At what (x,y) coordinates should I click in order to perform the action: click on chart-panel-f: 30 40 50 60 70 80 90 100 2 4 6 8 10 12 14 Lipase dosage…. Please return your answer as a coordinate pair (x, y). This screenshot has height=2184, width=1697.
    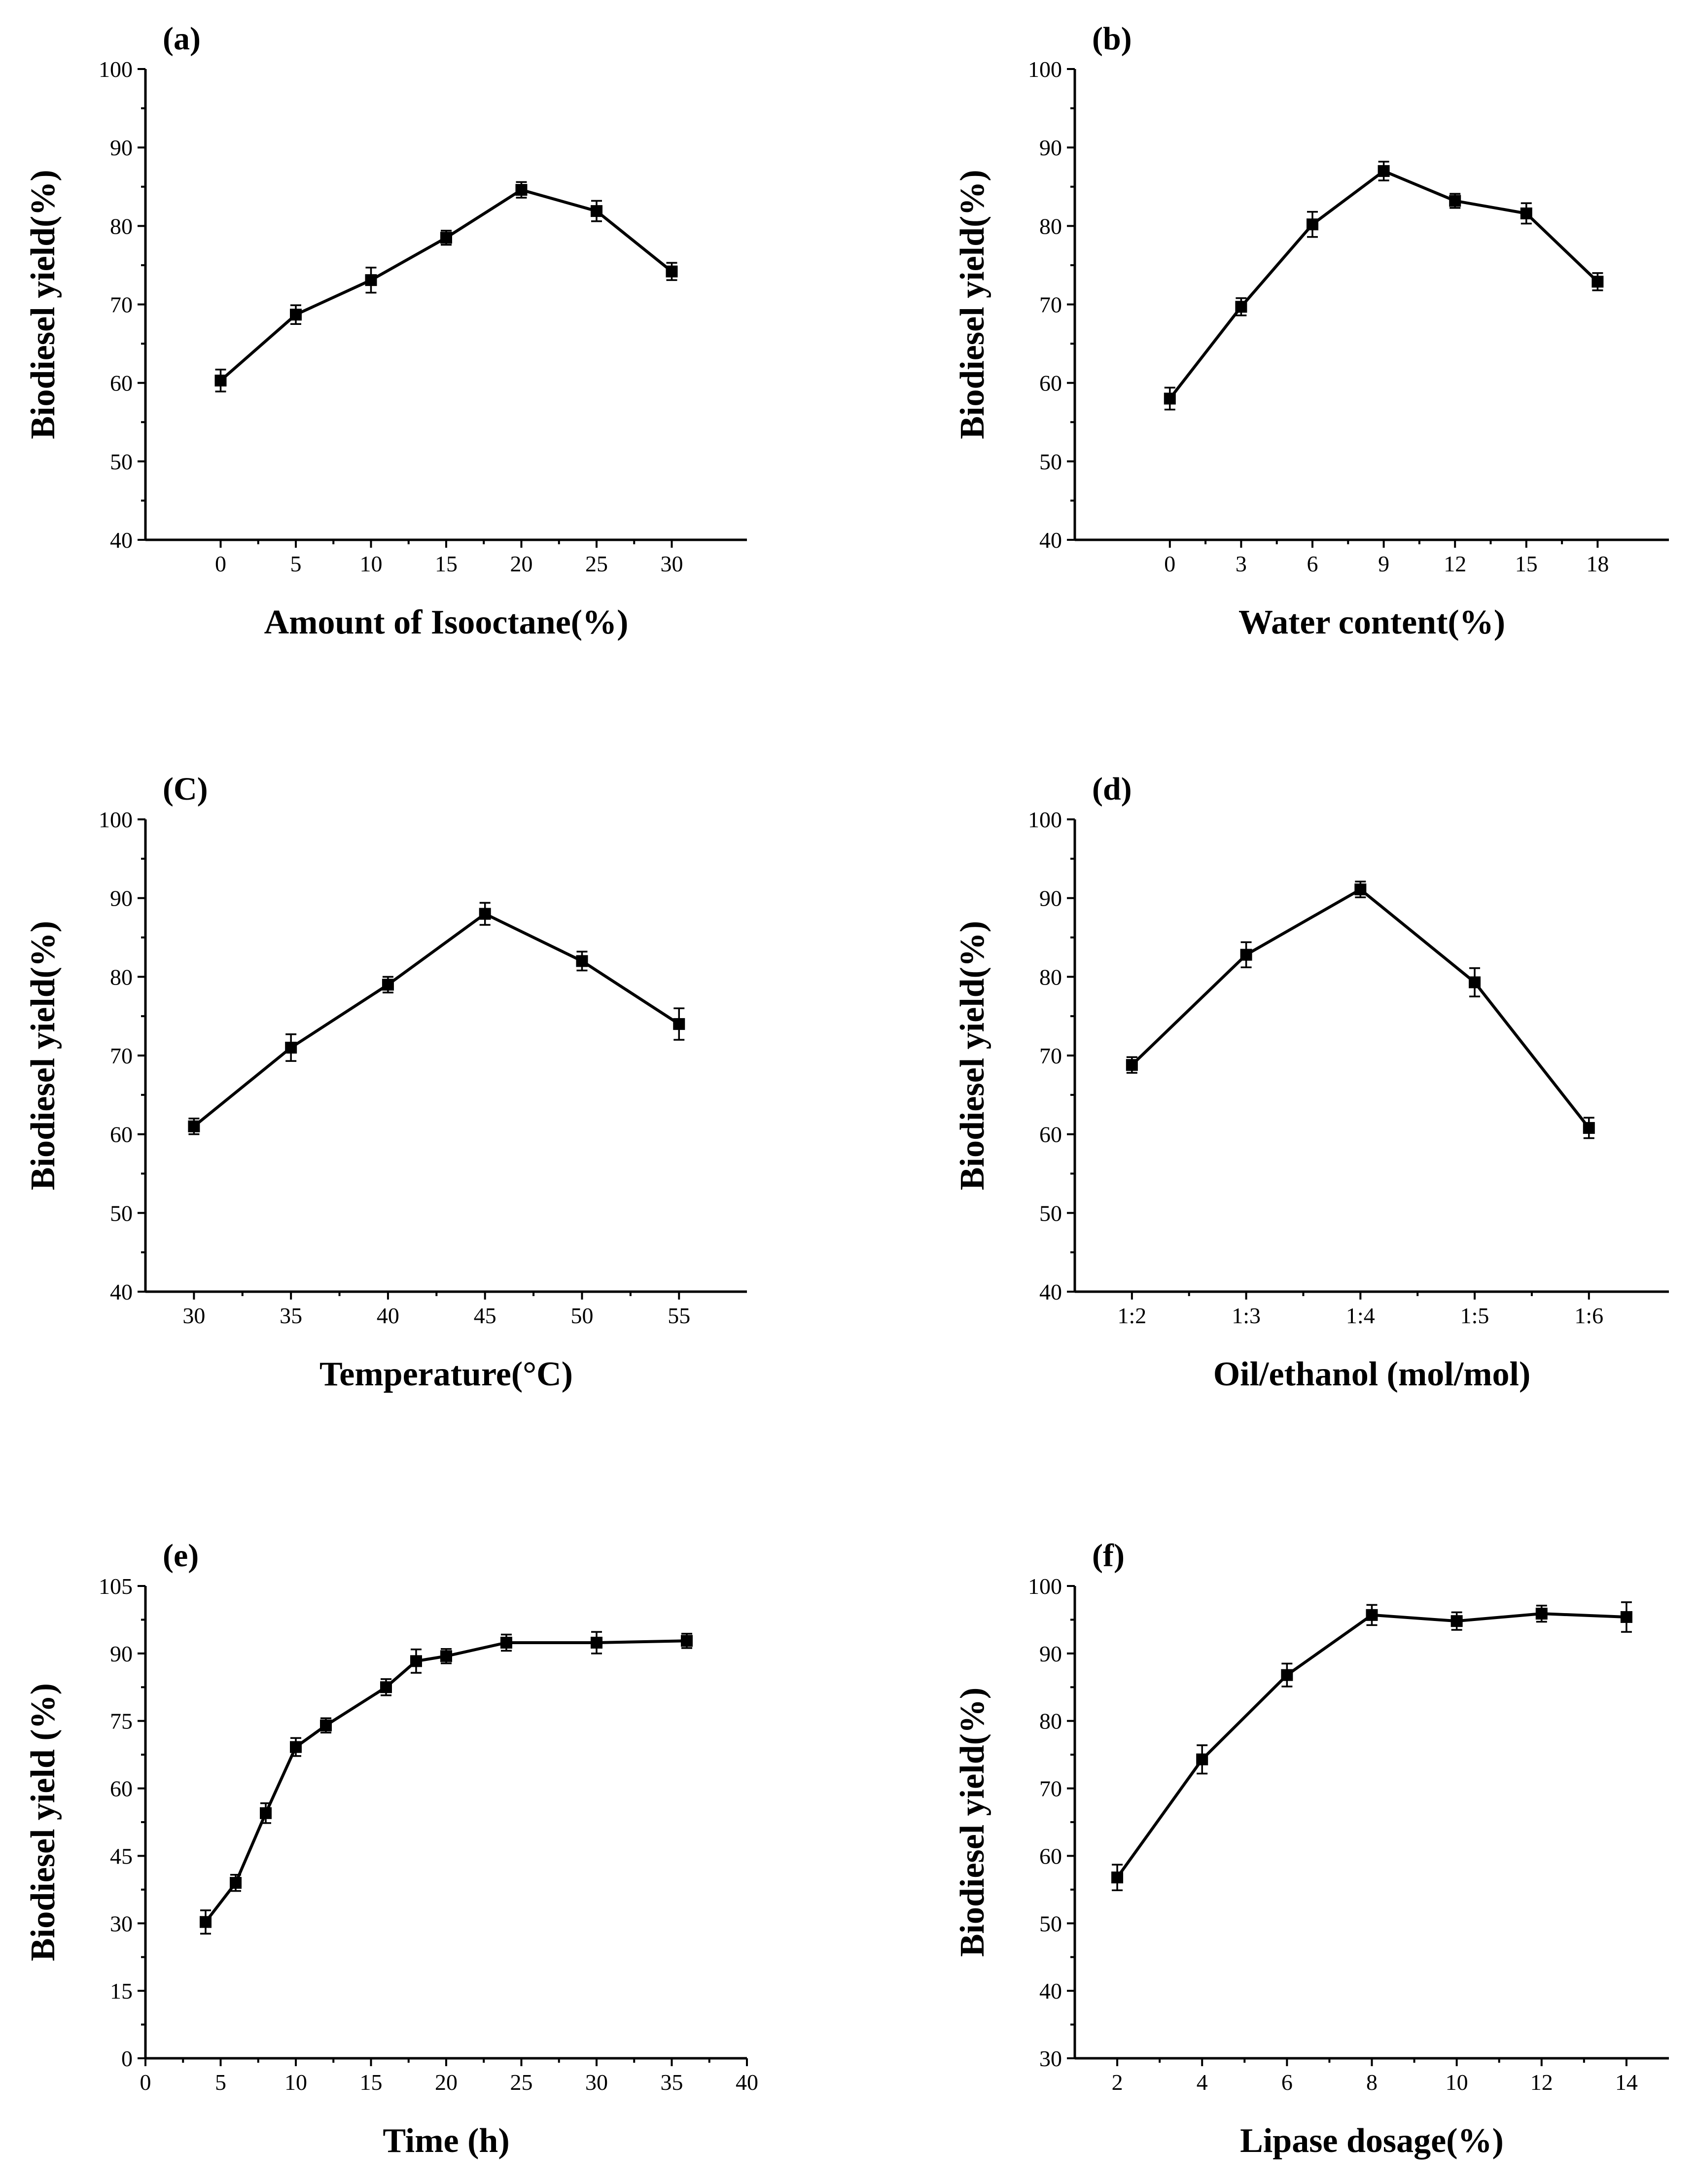
    Looking at the image, I should click on (1311, 1849).